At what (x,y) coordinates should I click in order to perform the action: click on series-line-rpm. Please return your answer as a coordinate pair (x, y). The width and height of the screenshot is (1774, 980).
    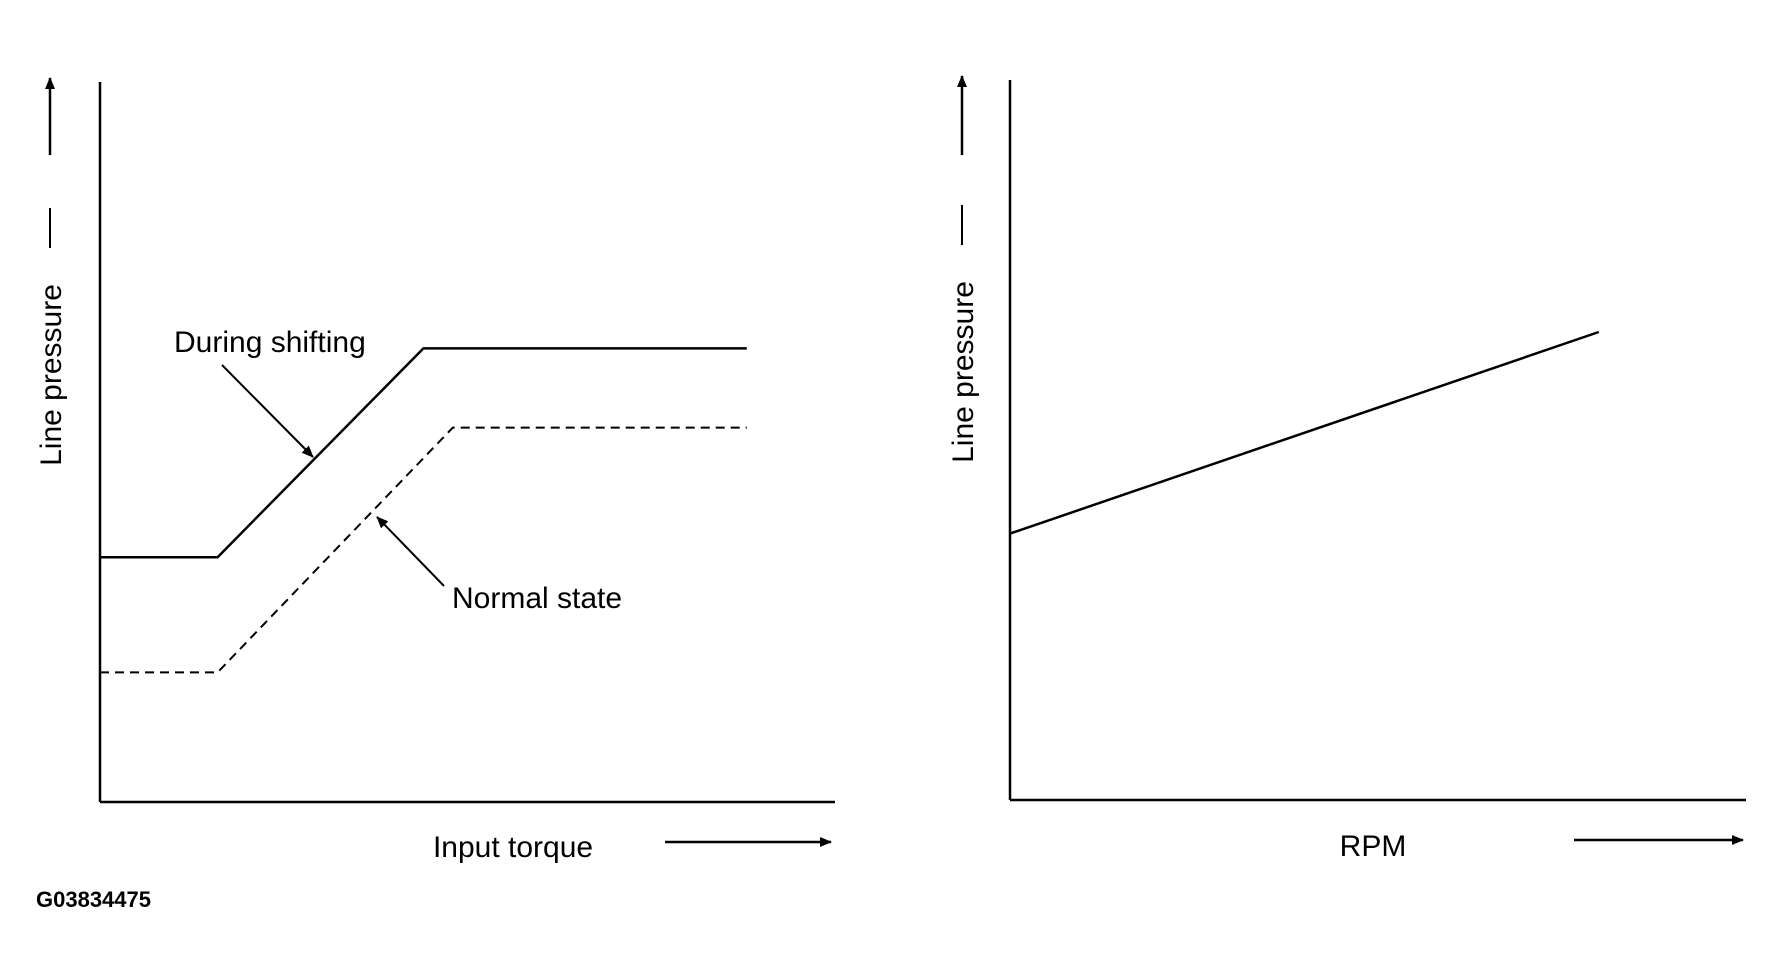
    Looking at the image, I should click on (1304, 432).